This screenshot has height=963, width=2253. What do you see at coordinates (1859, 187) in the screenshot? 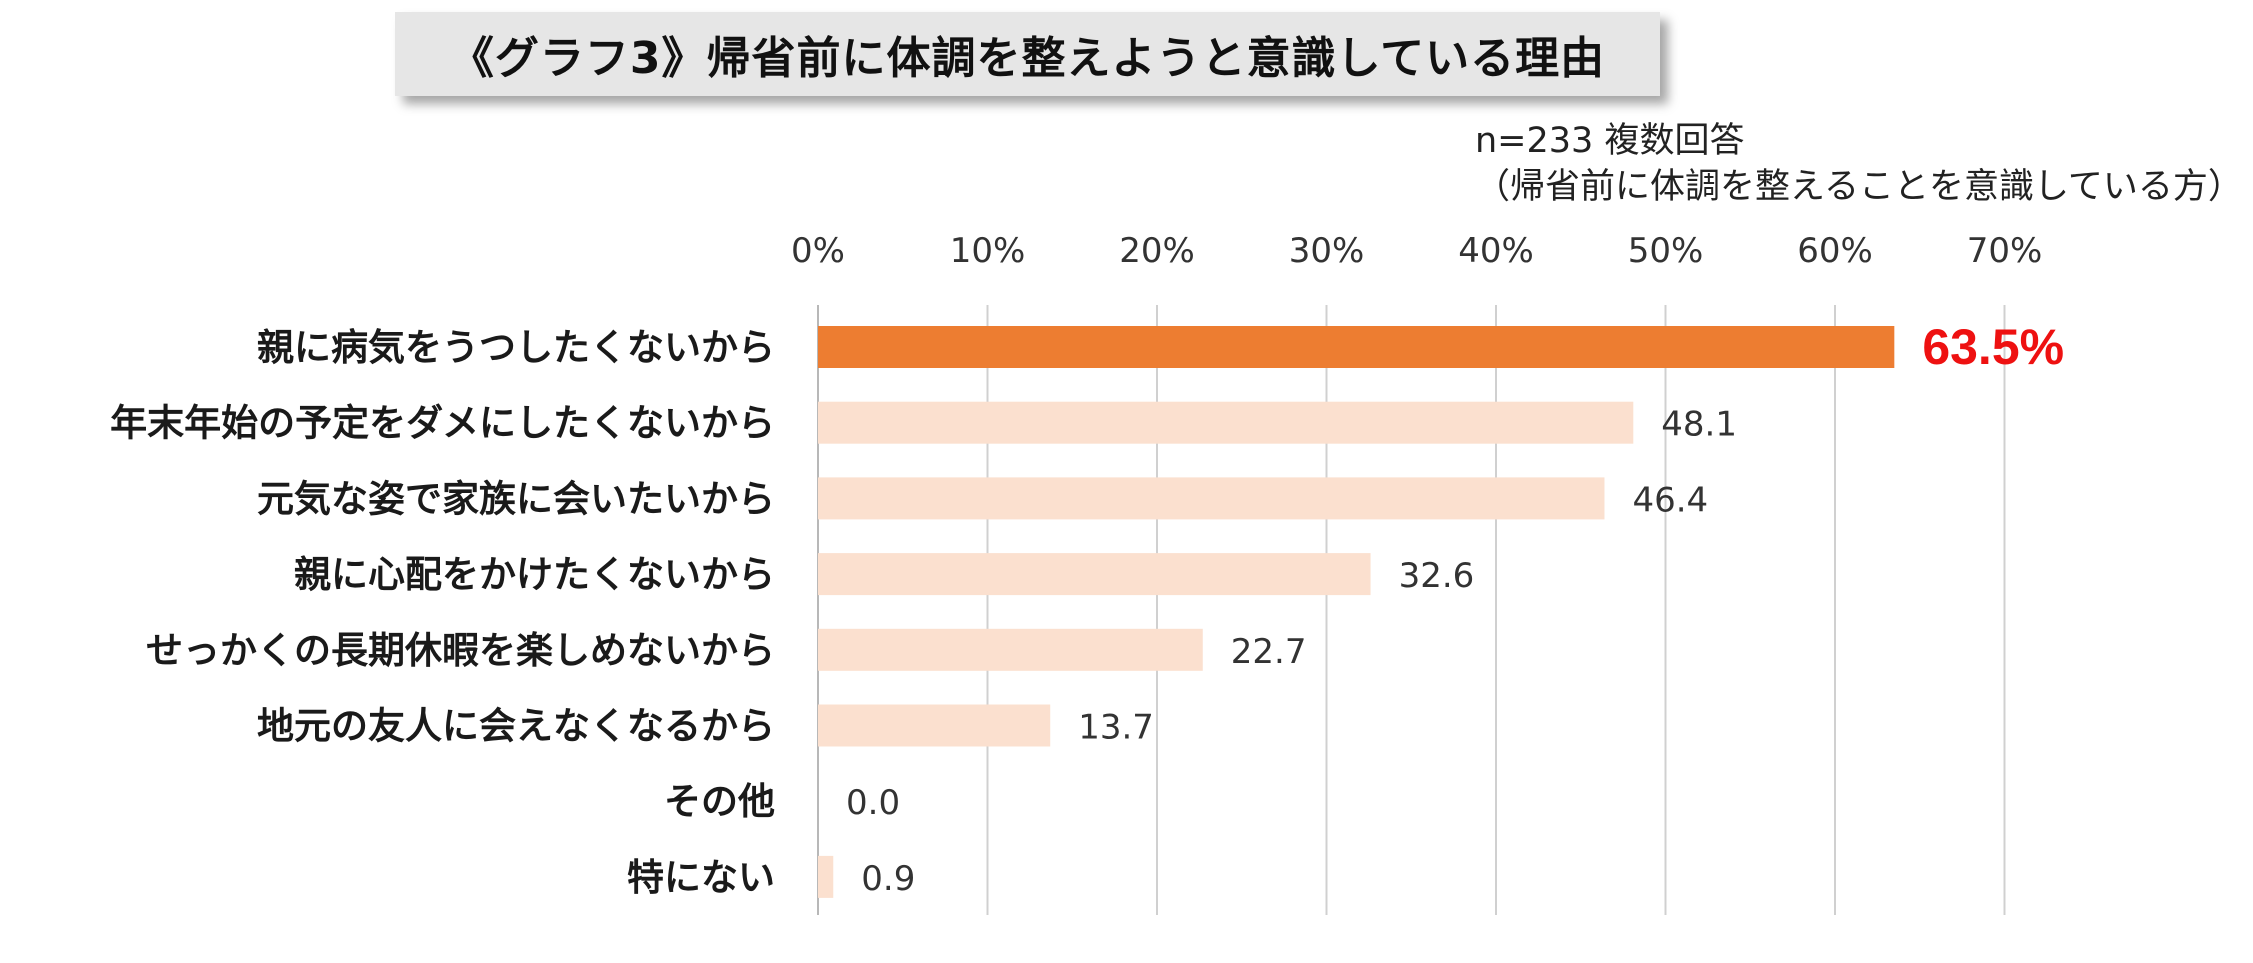
I see `respondent-note: （帰省前に体調を整えることを意識している方）` at bounding box center [1859, 187].